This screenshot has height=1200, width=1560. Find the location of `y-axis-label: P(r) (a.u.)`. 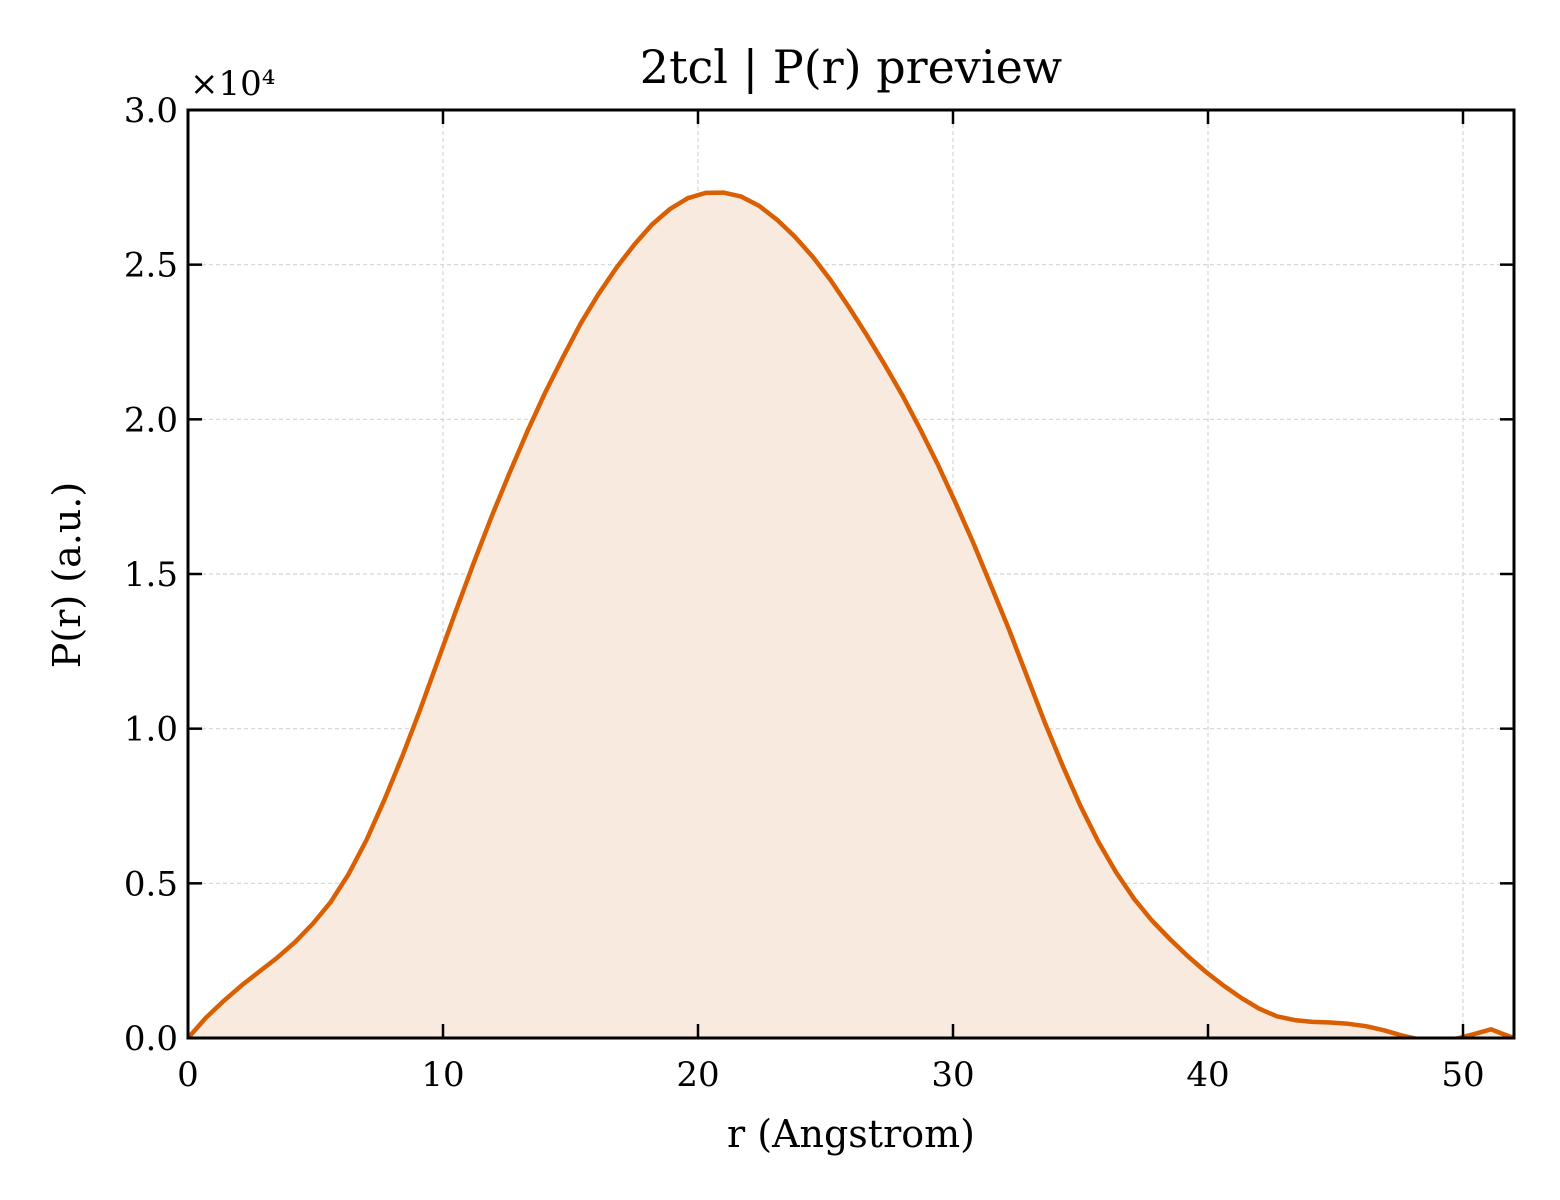

y-axis-label: P(r) (a.u.) is located at coordinates (67, 575).